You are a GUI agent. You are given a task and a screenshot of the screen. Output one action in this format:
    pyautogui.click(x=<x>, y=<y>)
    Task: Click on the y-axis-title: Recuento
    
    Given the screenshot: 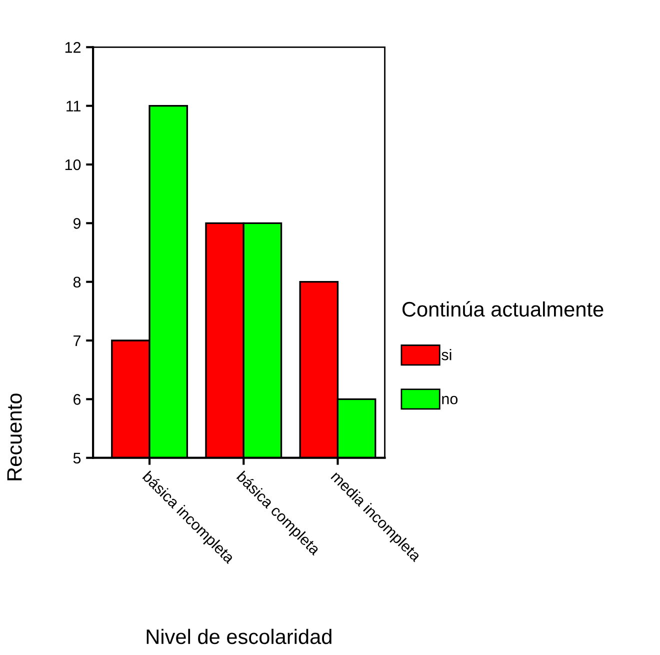 What is the action you would take?
    pyautogui.click(x=14, y=437)
    